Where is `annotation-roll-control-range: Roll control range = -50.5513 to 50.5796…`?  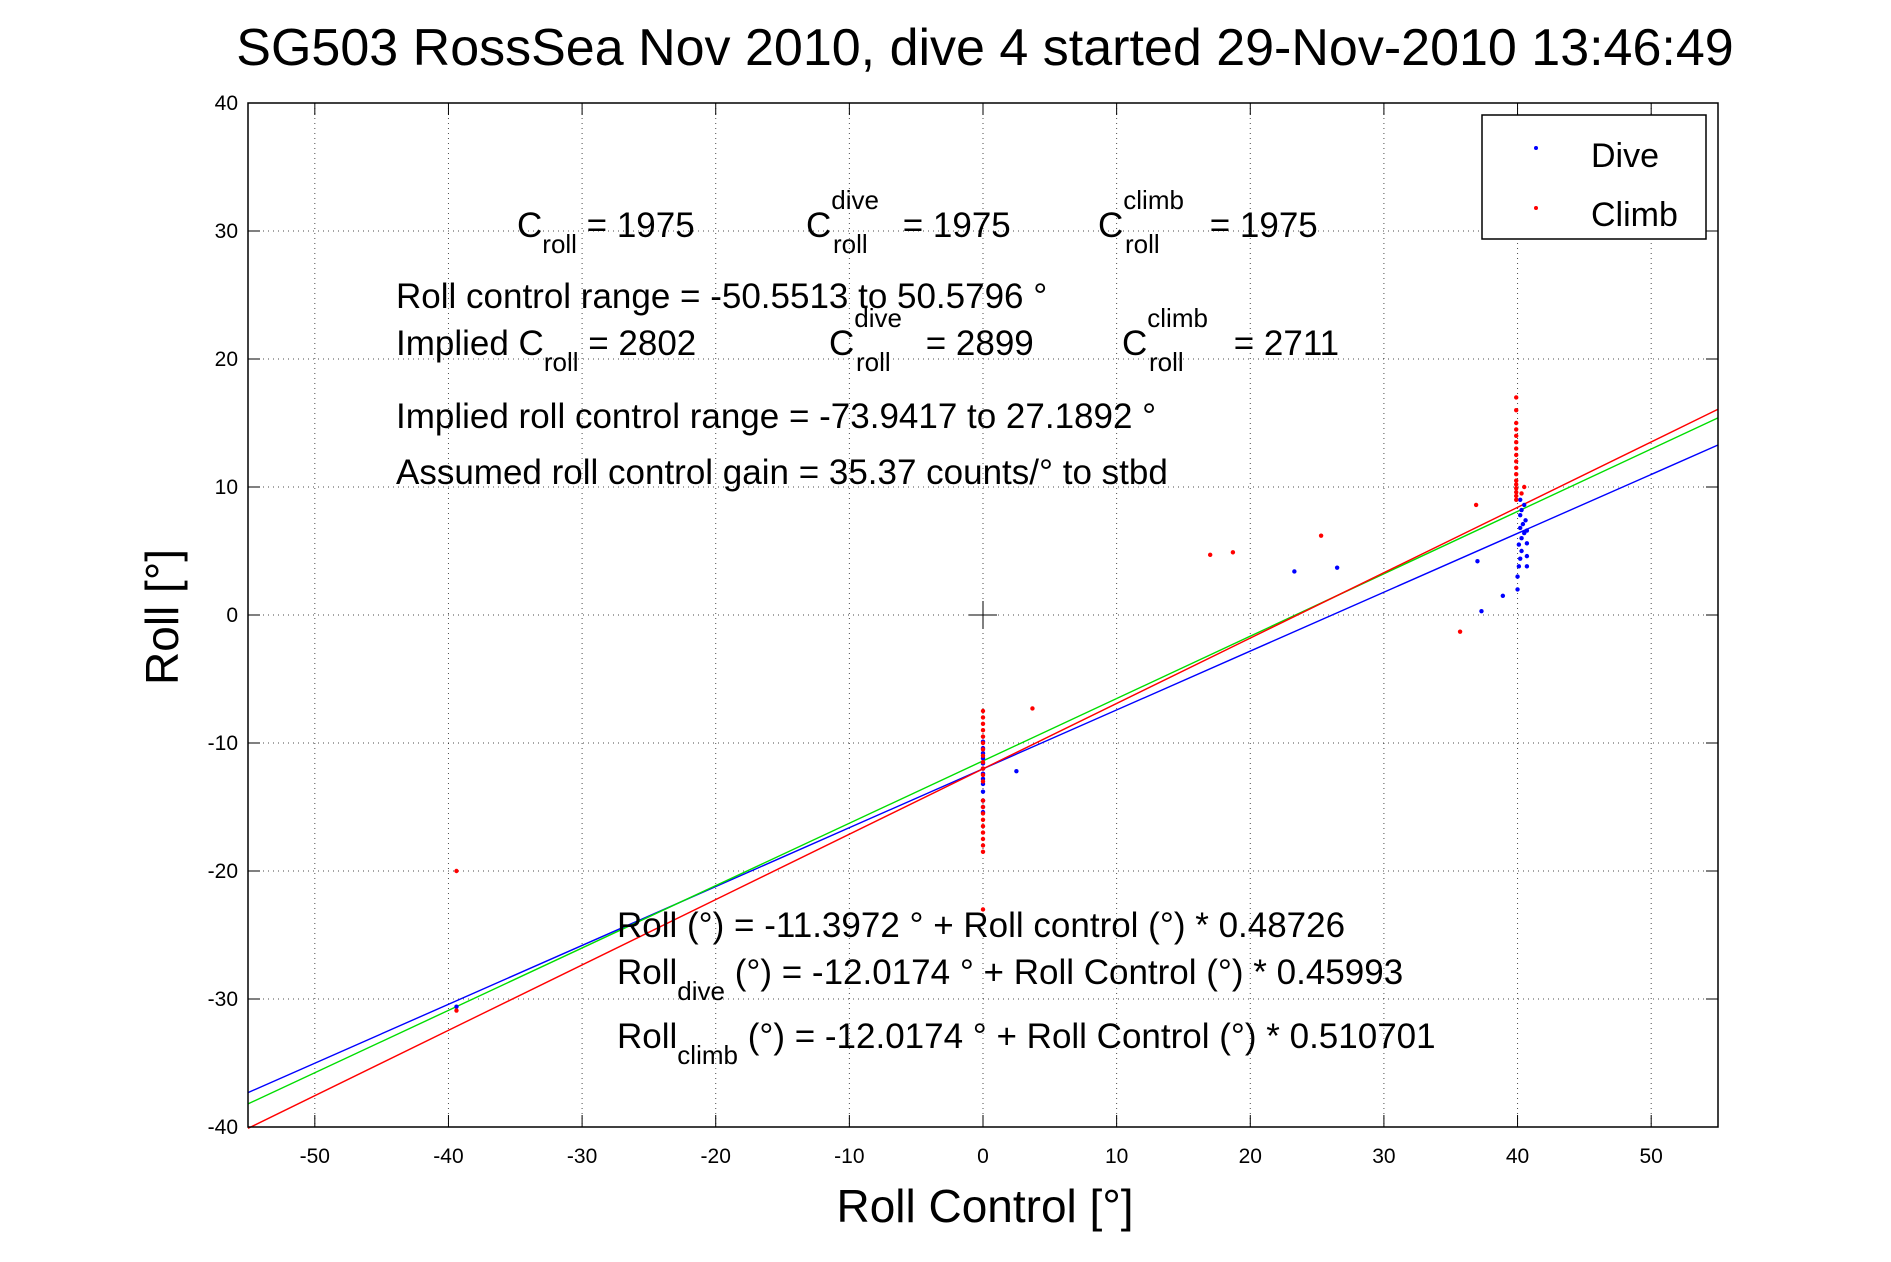 annotation-roll-control-range: Roll control range = -50.5513 to 50.5796… is located at coordinates (721, 296).